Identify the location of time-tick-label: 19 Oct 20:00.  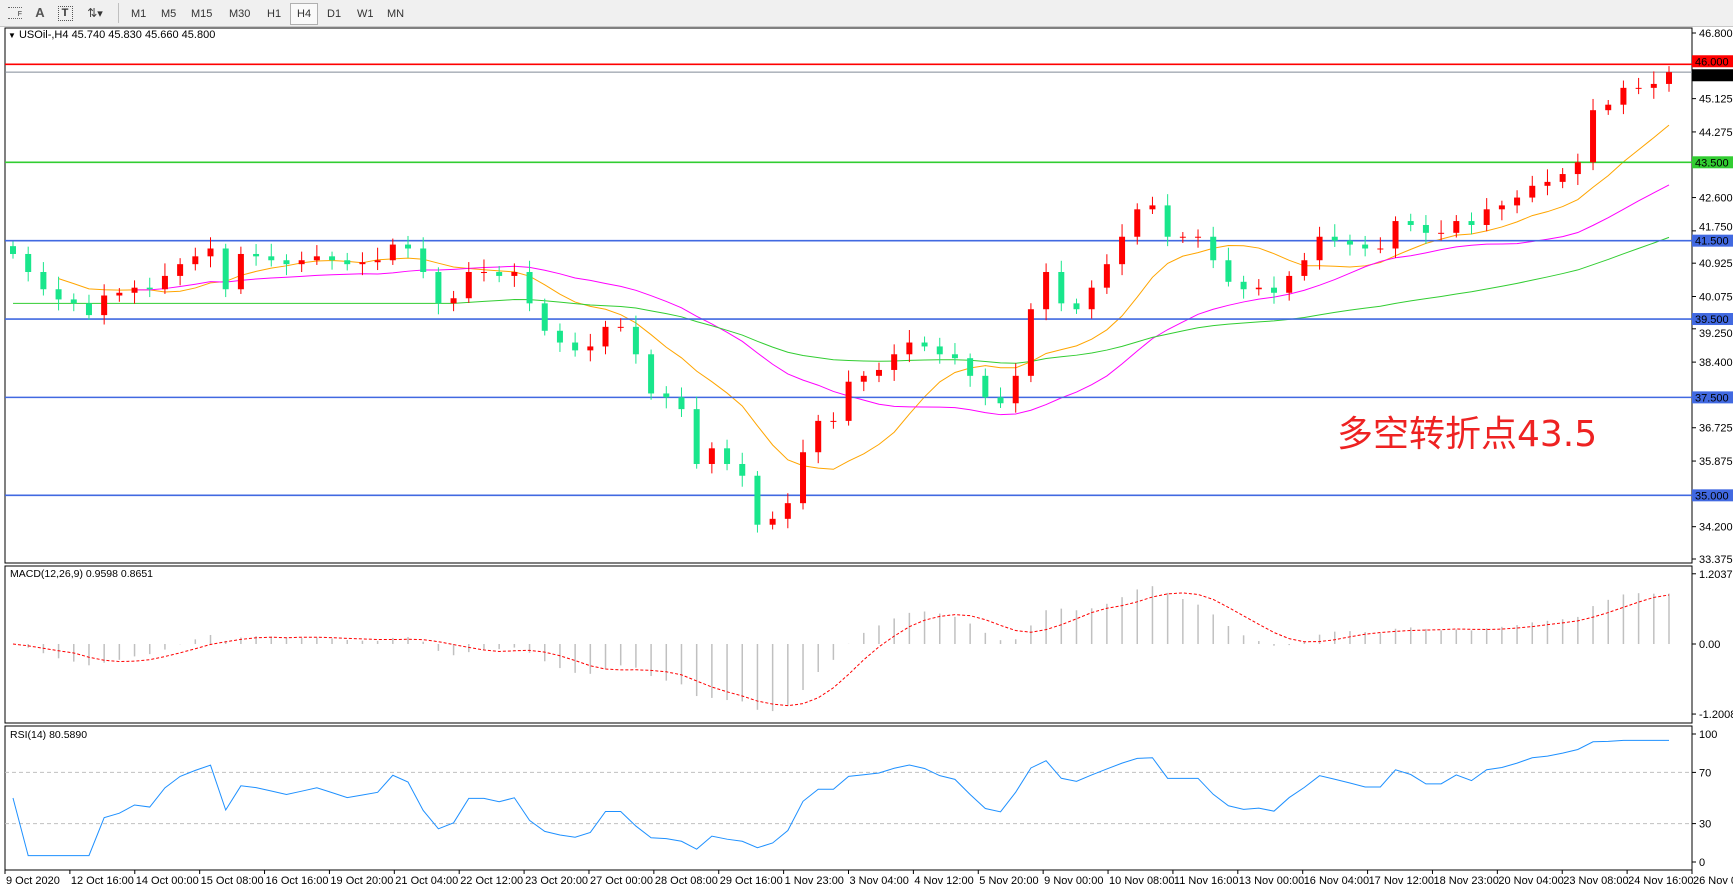
(361, 881).